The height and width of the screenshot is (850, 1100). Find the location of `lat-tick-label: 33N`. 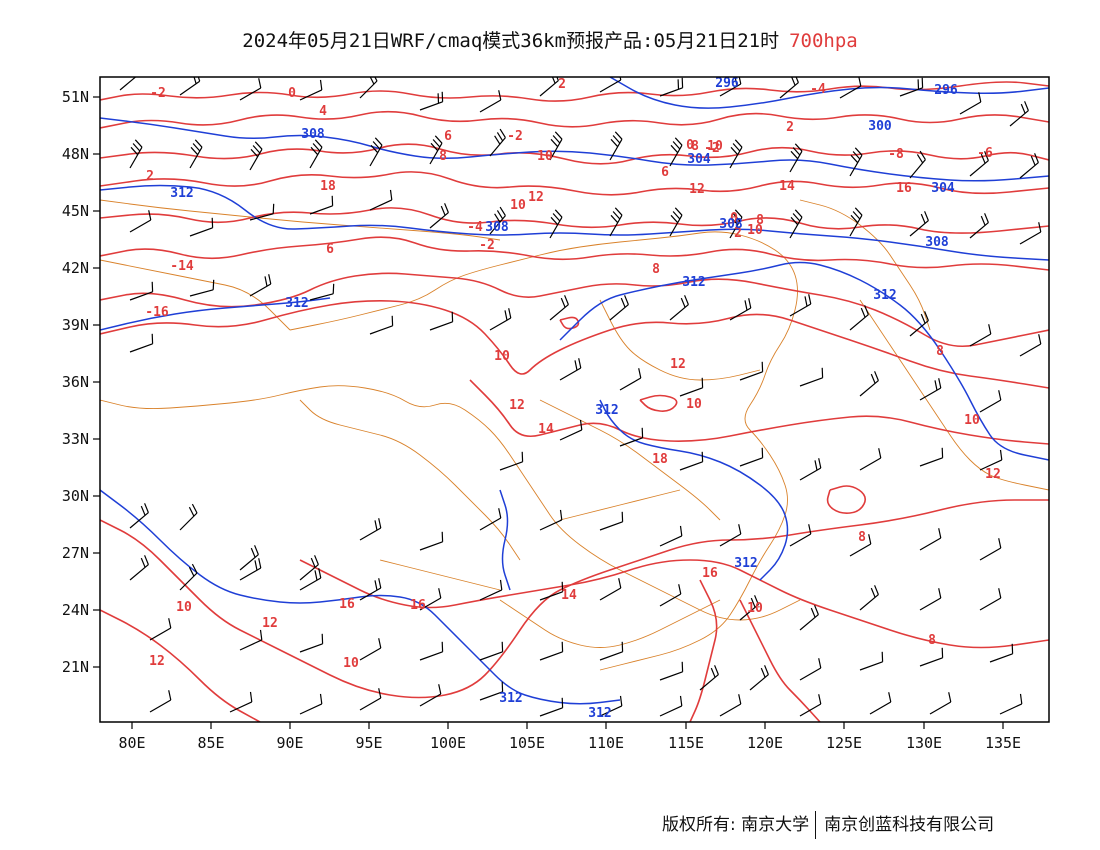

lat-tick-label: 33N is located at coordinates (75, 439).